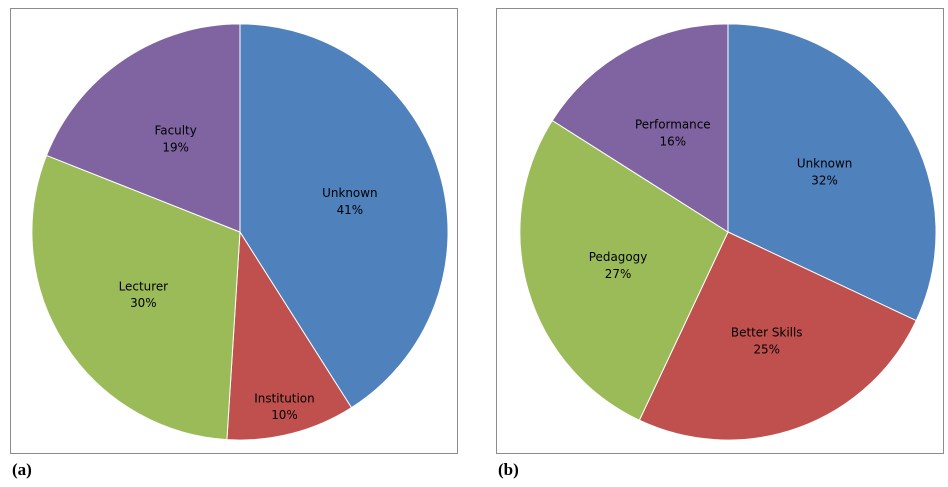 Image resolution: width=948 pixels, height=487 pixels. What do you see at coordinates (673, 142) in the screenshot?
I see `pie-b-value-performance: 16%` at bounding box center [673, 142].